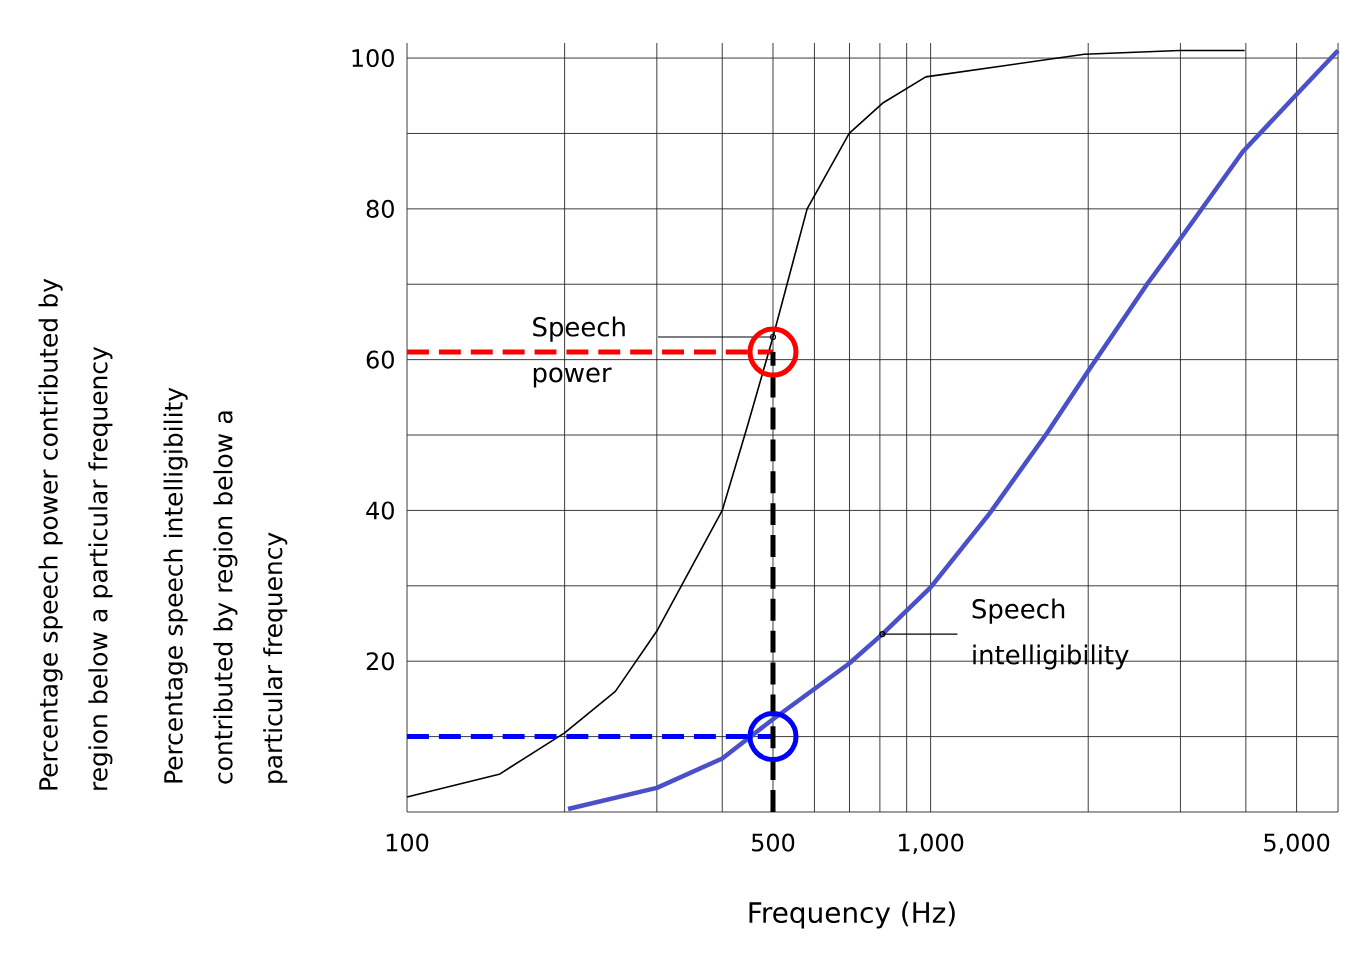 The height and width of the screenshot is (953, 1358). Describe the element at coordinates (380, 510) in the screenshot. I see `y-tick-label: 40` at that location.